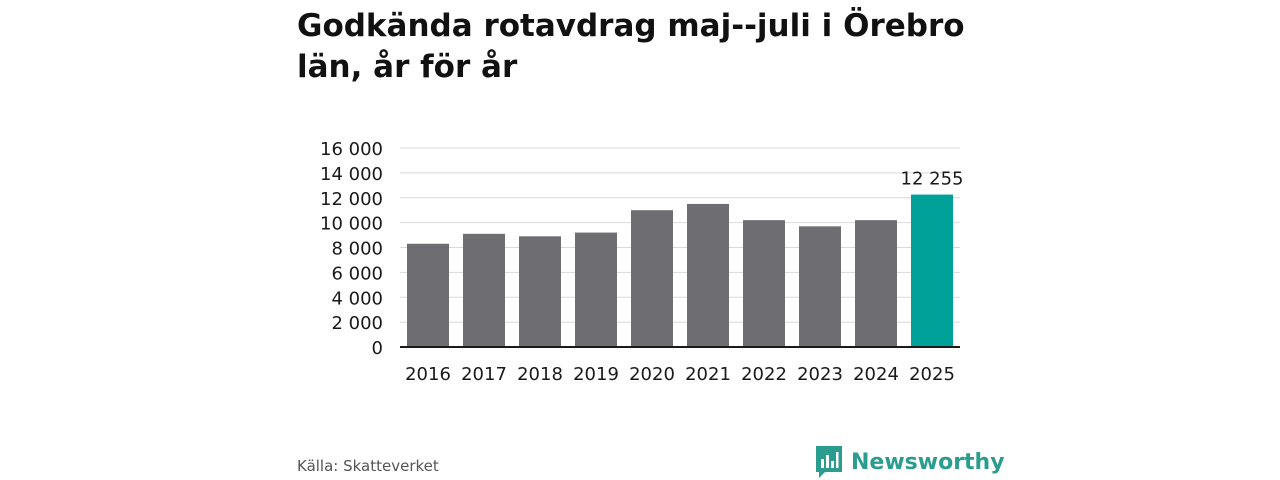 The image size is (1280, 480). Describe the element at coordinates (357, 323) in the screenshot. I see `y-tick-label: 2 000` at that location.